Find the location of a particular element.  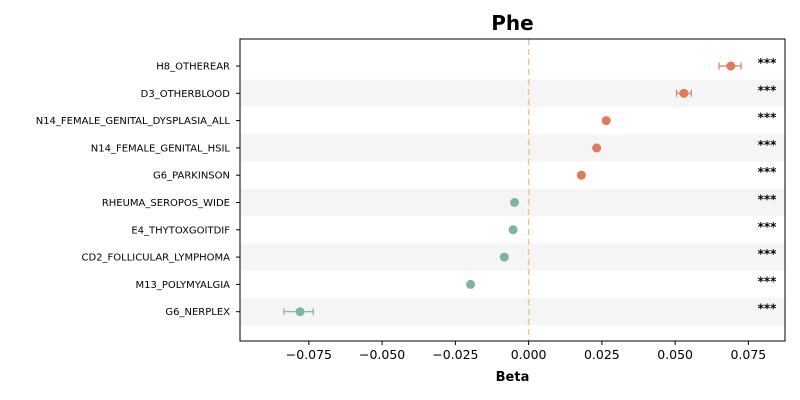

chart-title: Phe is located at coordinates (512, 23).